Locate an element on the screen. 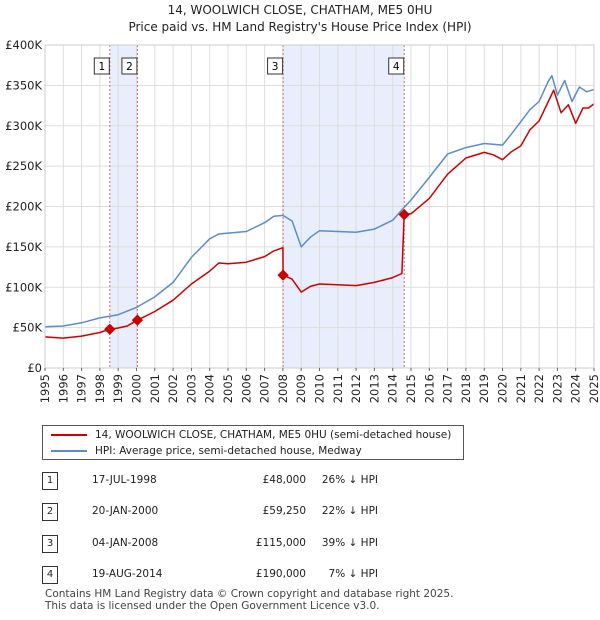 Image resolution: width=600 pixels, height=620 pixels. y-tick-label: £350K is located at coordinates (23, 85).